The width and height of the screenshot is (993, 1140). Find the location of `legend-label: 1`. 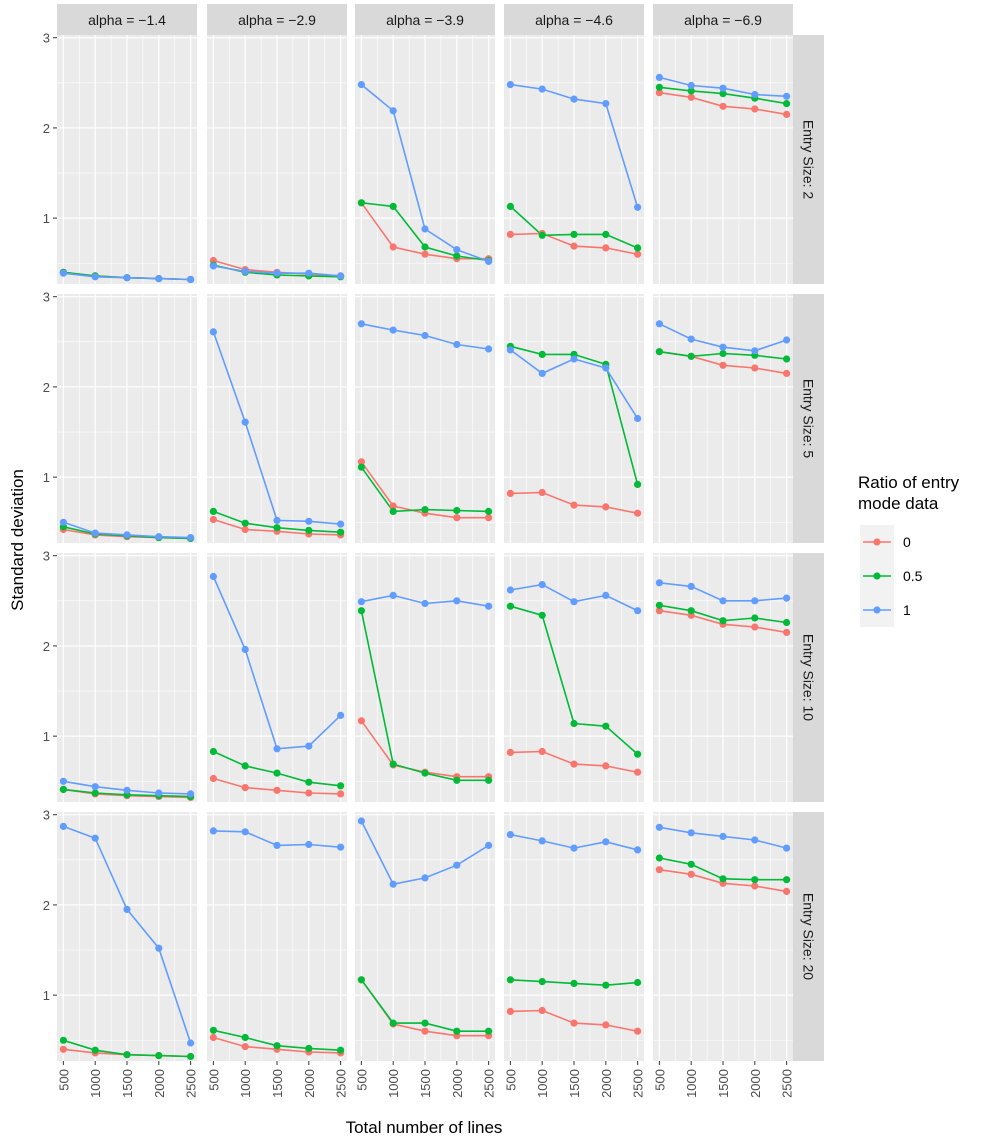

legend-label: 1 is located at coordinates (907, 610).